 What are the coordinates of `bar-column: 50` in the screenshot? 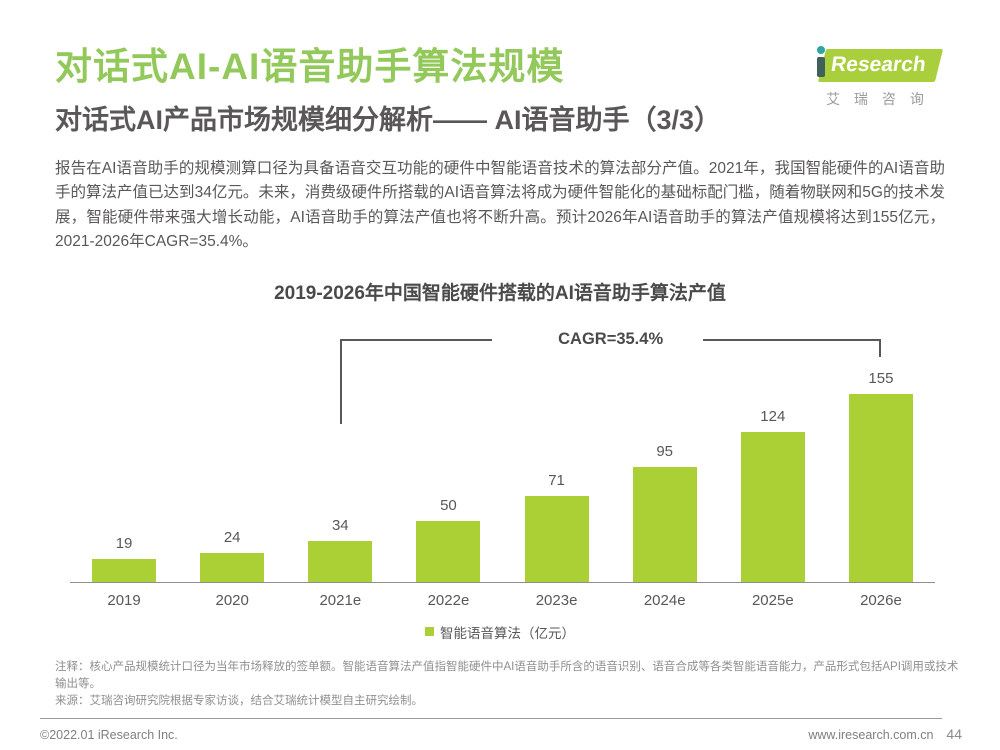 It's located at (448, 539).